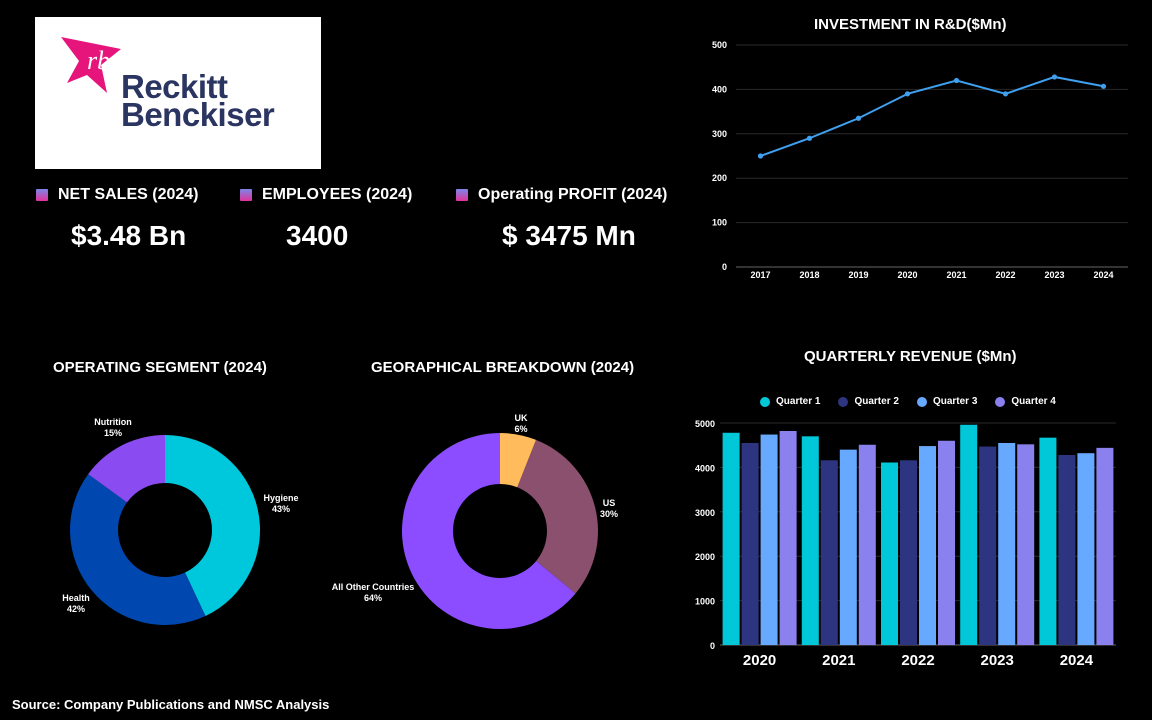 The image size is (1152, 720). Describe the element at coordinates (76, 598) in the screenshot. I see `slice-label: Health` at that location.